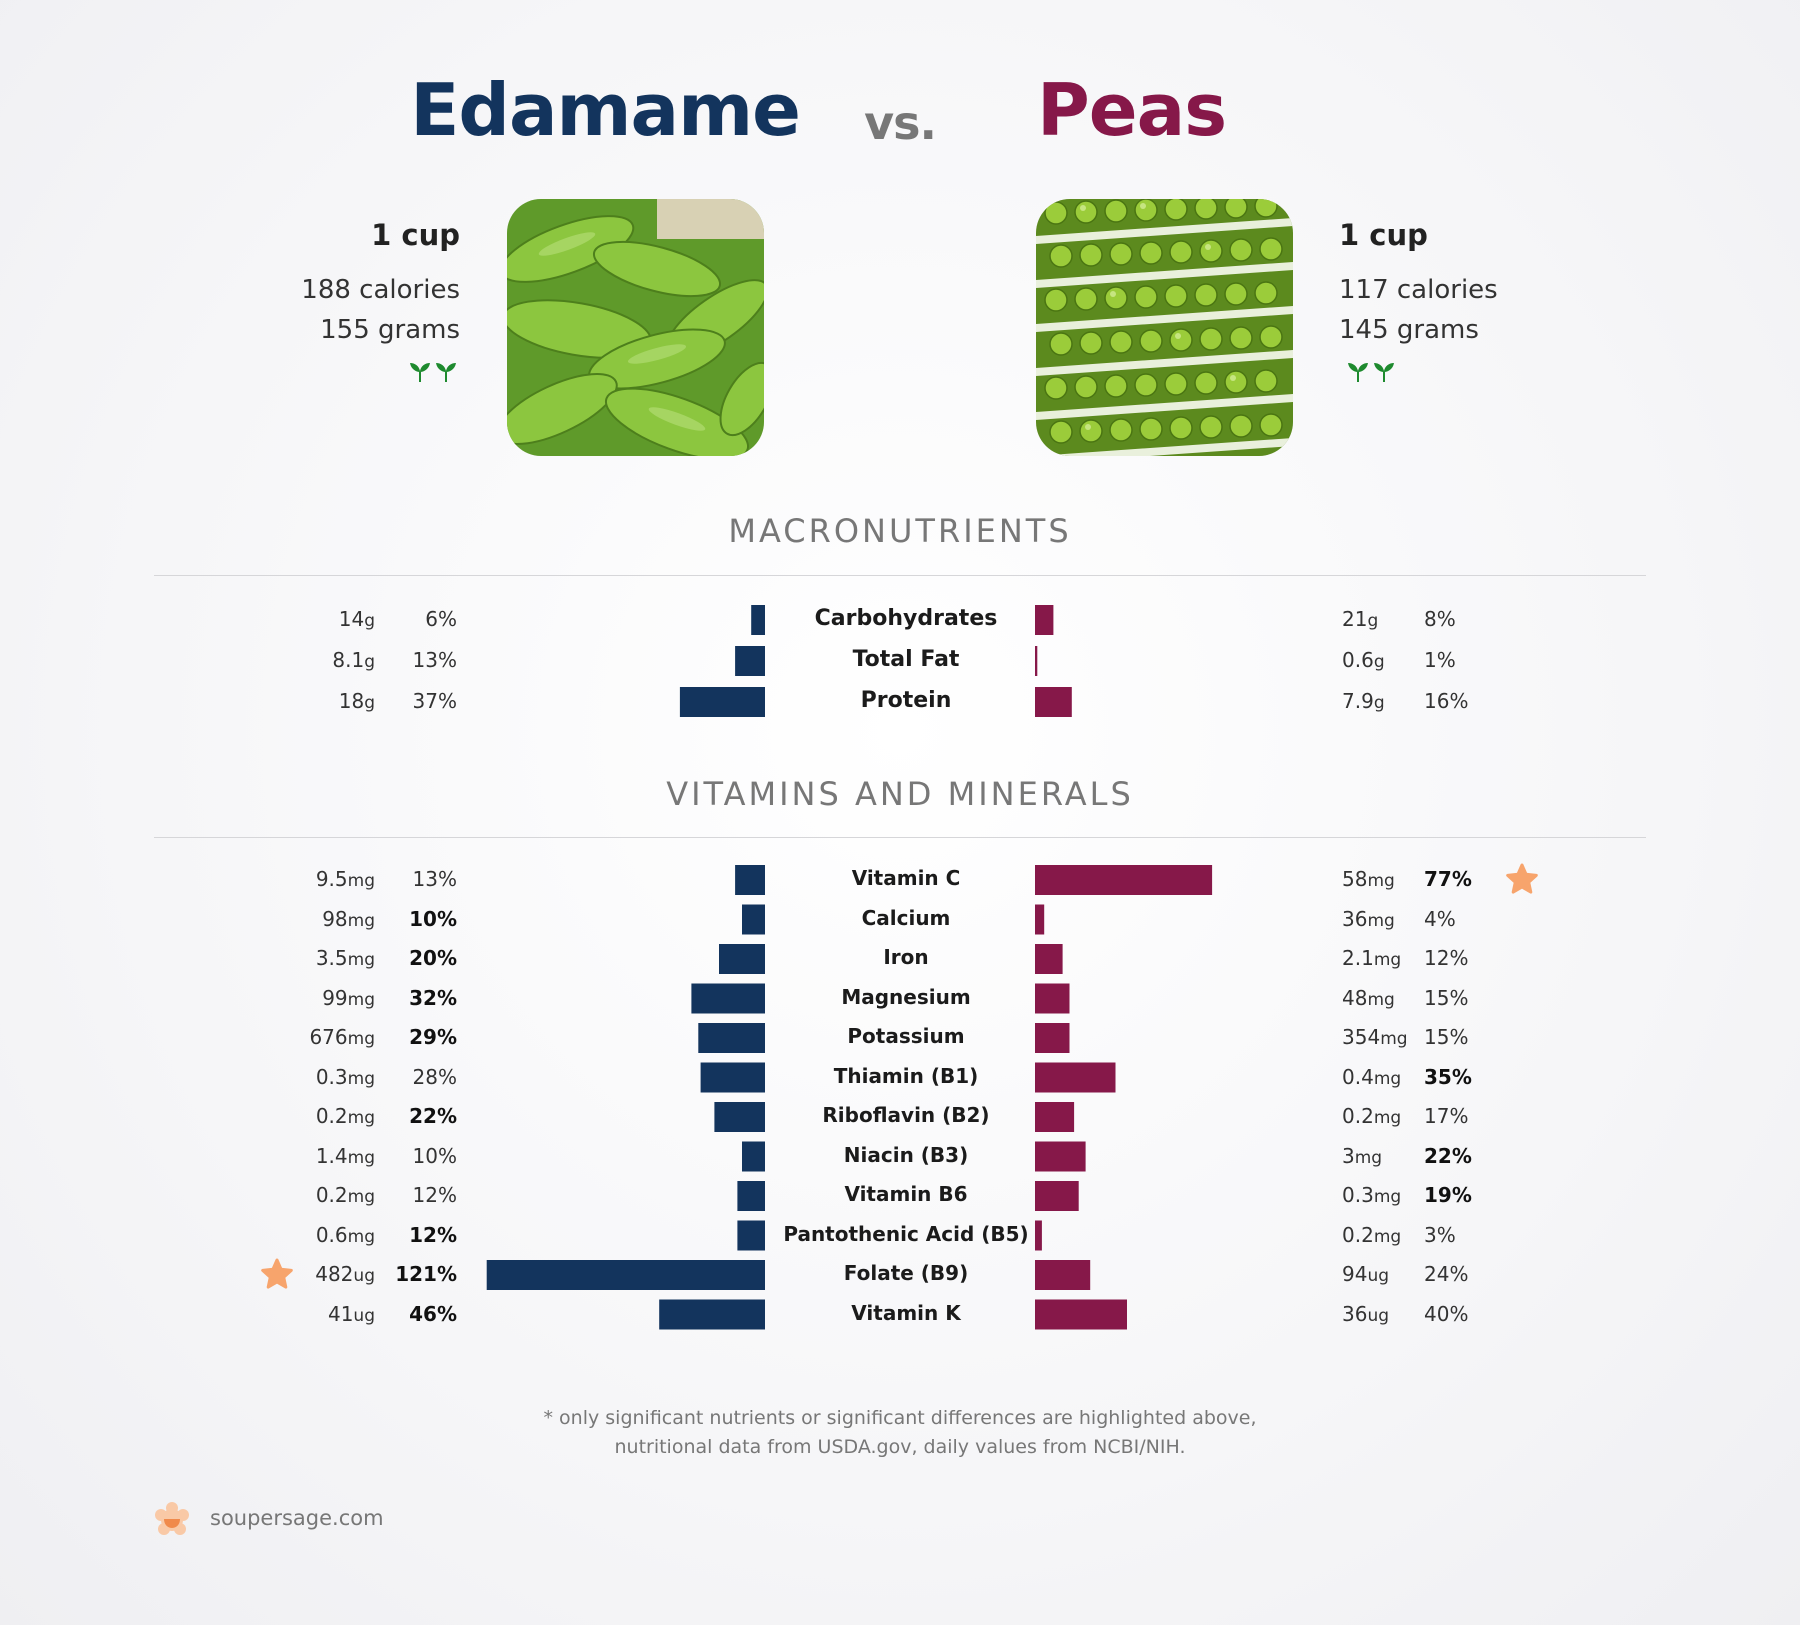 This screenshot has width=1800, height=1625. I want to click on left-percent: 22%, so click(433, 1116).